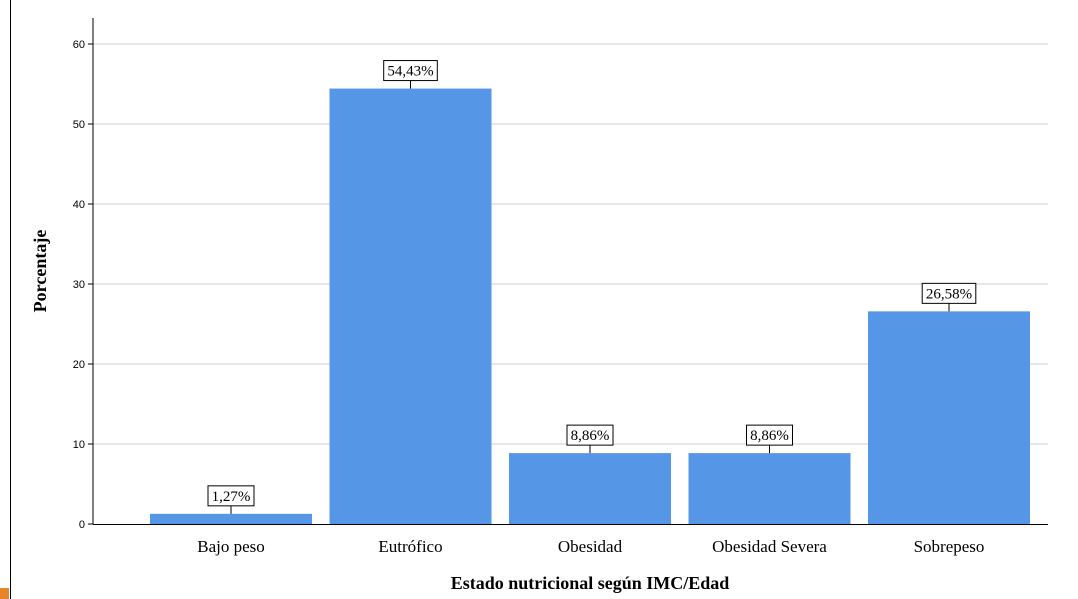 Image resolution: width=1078 pixels, height=599 pixels. I want to click on y-tick-label: 50, so click(79, 125).